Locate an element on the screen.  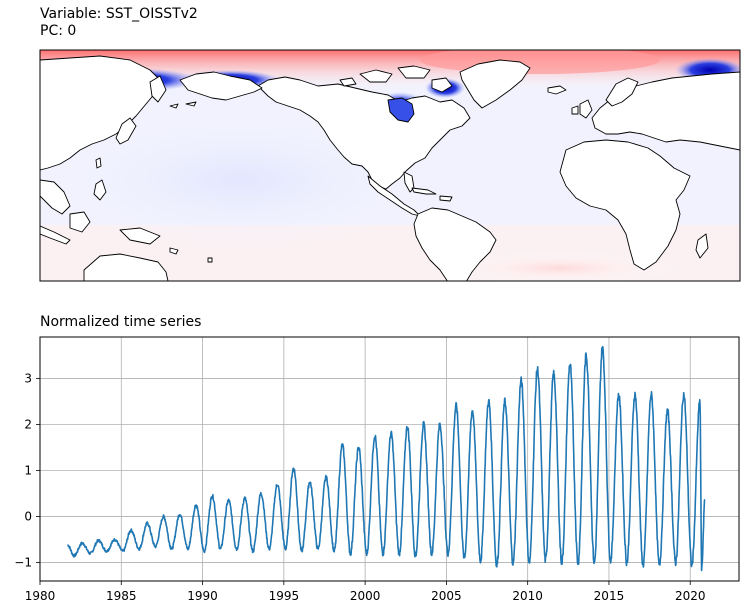
alaska is located at coordinates (221, 86).